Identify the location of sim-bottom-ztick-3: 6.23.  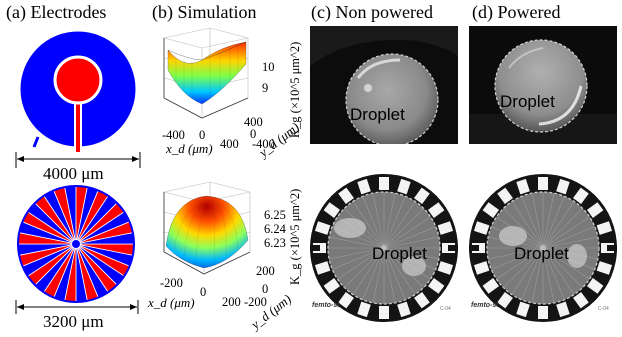
(275, 243).